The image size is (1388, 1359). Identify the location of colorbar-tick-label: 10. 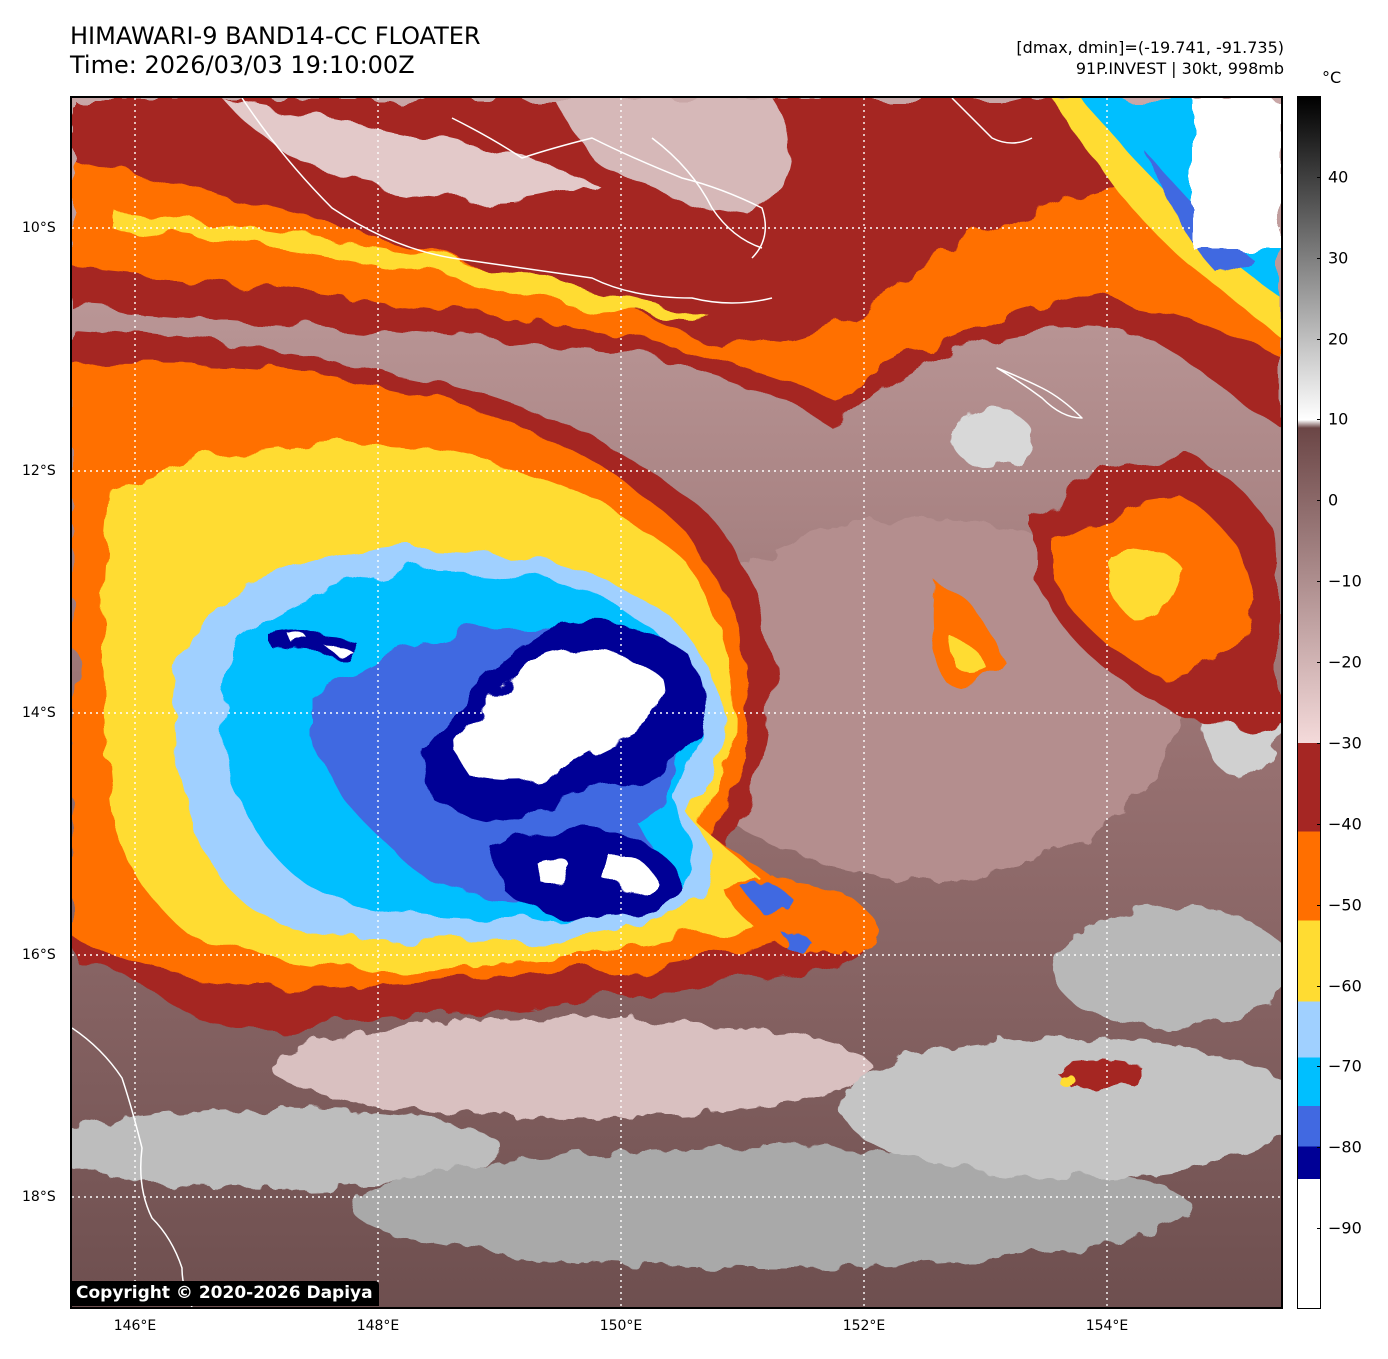
(1338, 419).